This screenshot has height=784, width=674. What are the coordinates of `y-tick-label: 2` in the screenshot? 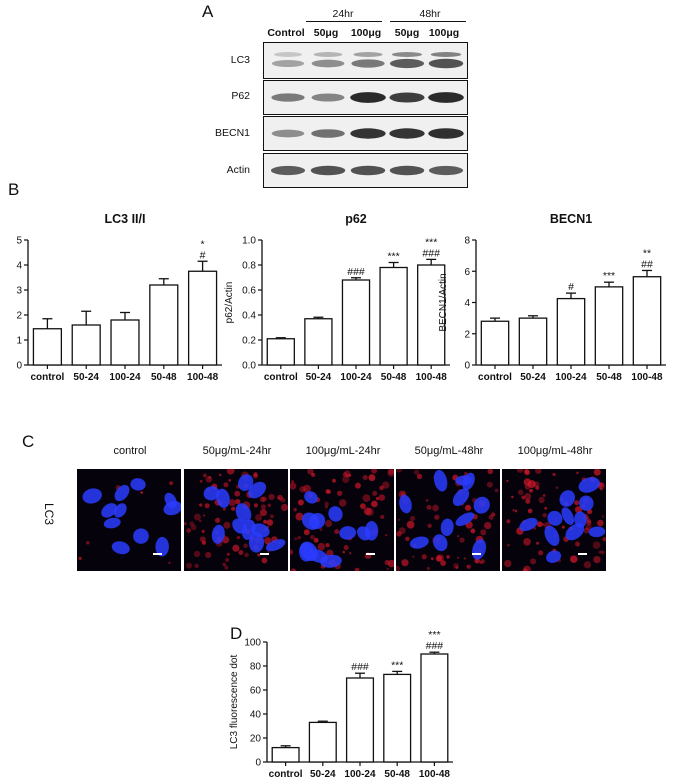 It's located at (467, 334).